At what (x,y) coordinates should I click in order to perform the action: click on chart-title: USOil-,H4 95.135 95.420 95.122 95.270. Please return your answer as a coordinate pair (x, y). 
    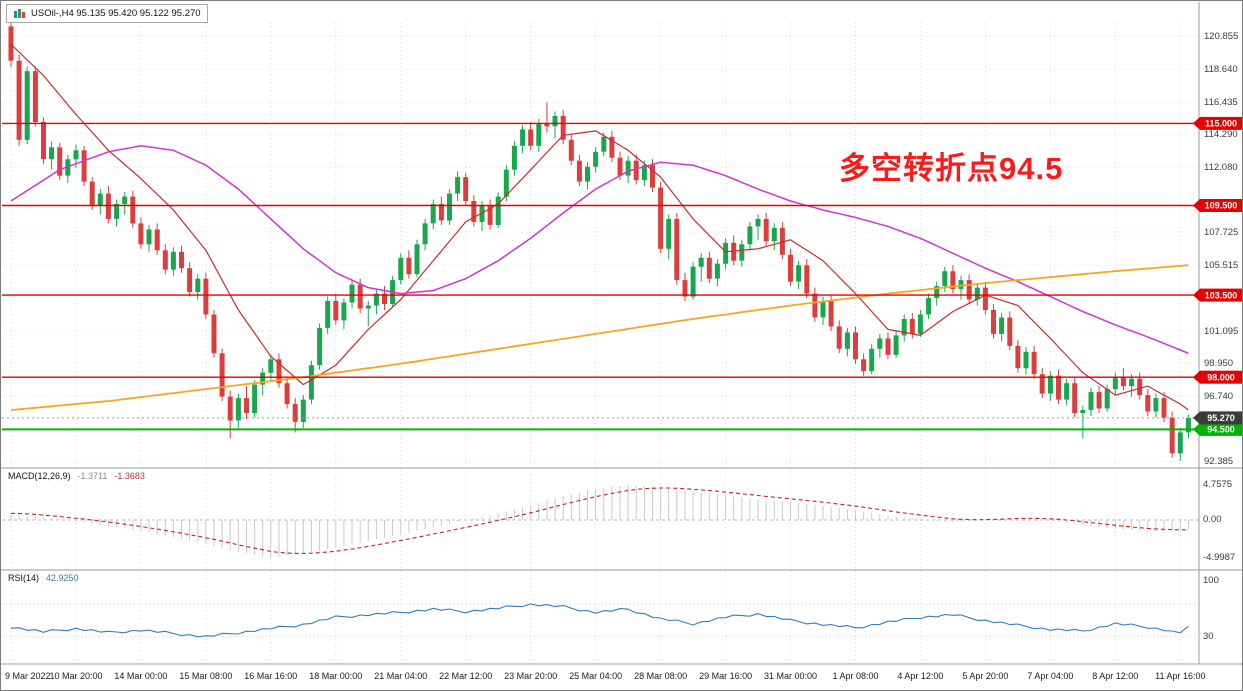
    Looking at the image, I should click on (116, 13).